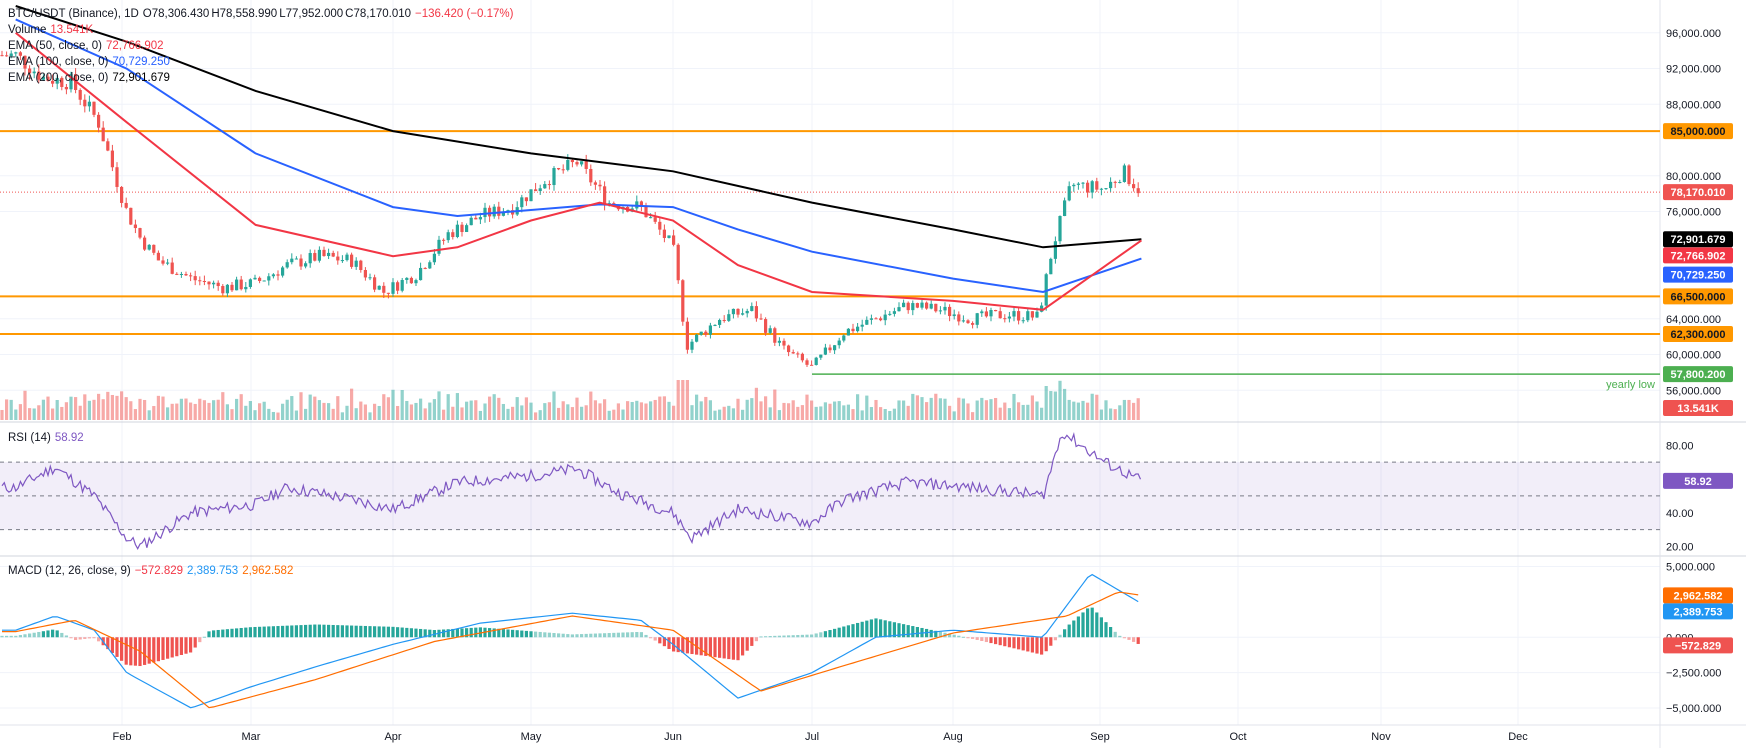 Image resolution: width=1746 pixels, height=748 pixels. Describe the element at coordinates (58, 62) in the screenshot. I see `ema100-legend-label: EMA (100, close, 0)` at that location.